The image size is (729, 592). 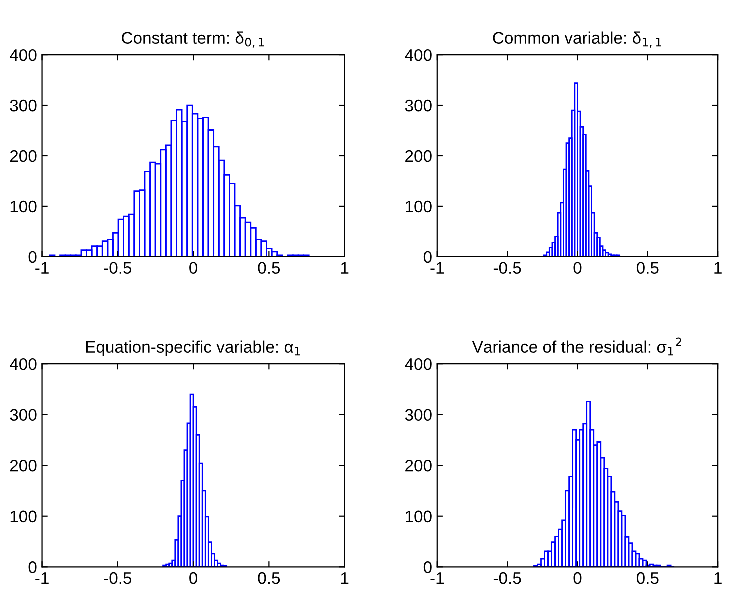 What do you see at coordinates (577, 347) in the screenshot?
I see `chart-title: Variance of the residual: σ$_{1}$$^{2}$` at bounding box center [577, 347].